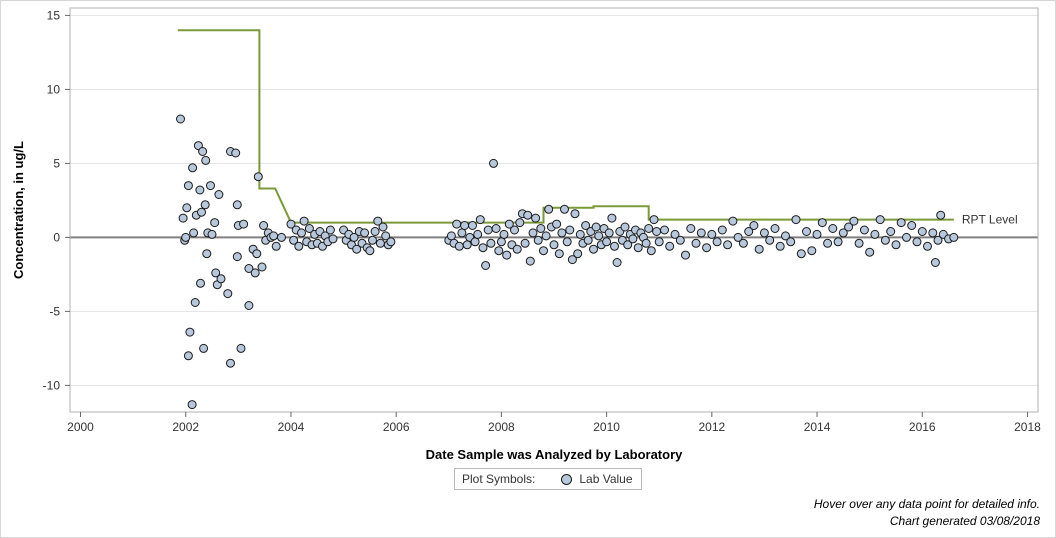 The width and height of the screenshot is (1056, 538). Describe the element at coordinates (291, 427) in the screenshot. I see `x-tick-label: 2004` at that location.